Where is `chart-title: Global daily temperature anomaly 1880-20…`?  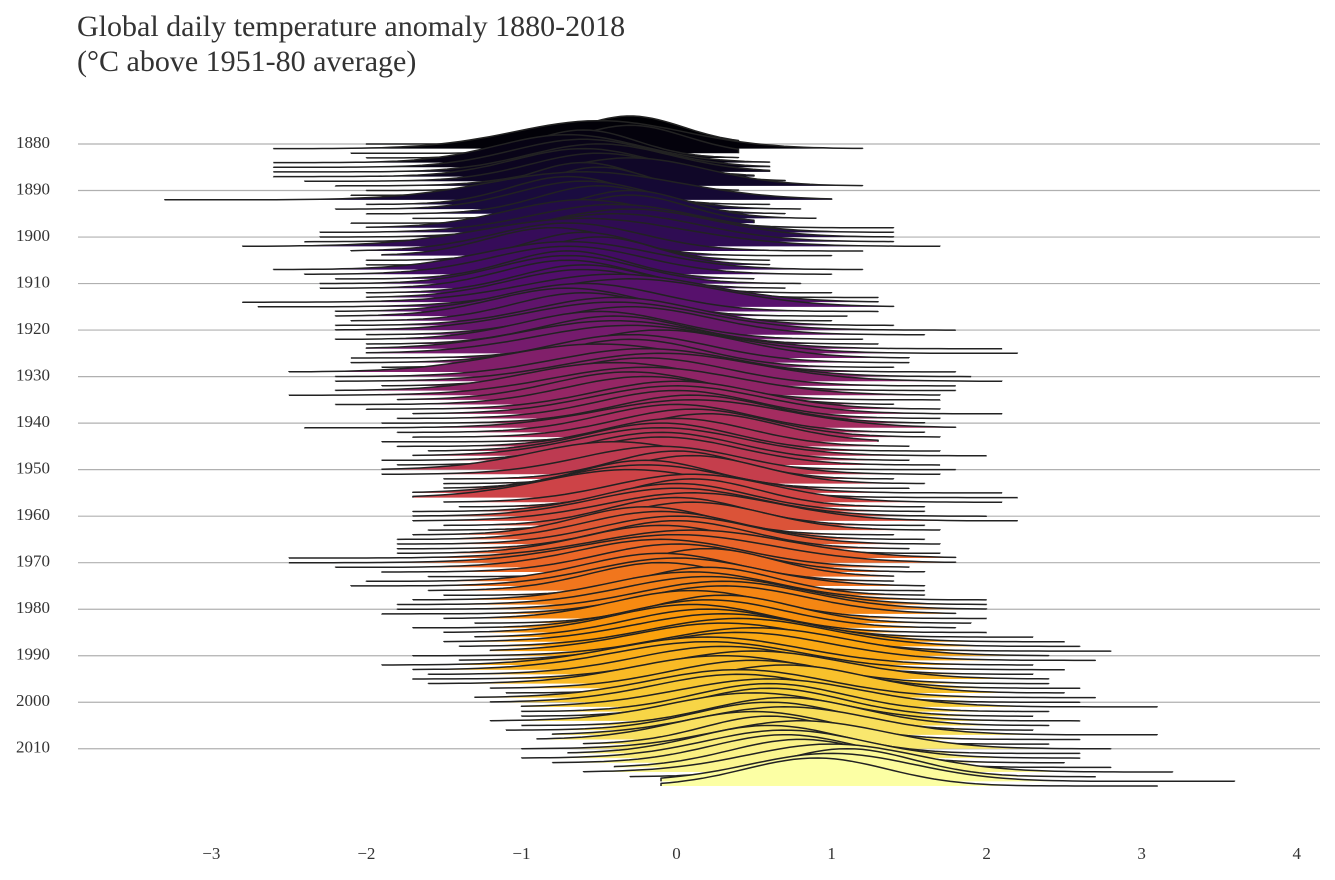
chart-title: Global daily temperature anomaly 1880-20… is located at coordinates (351, 26).